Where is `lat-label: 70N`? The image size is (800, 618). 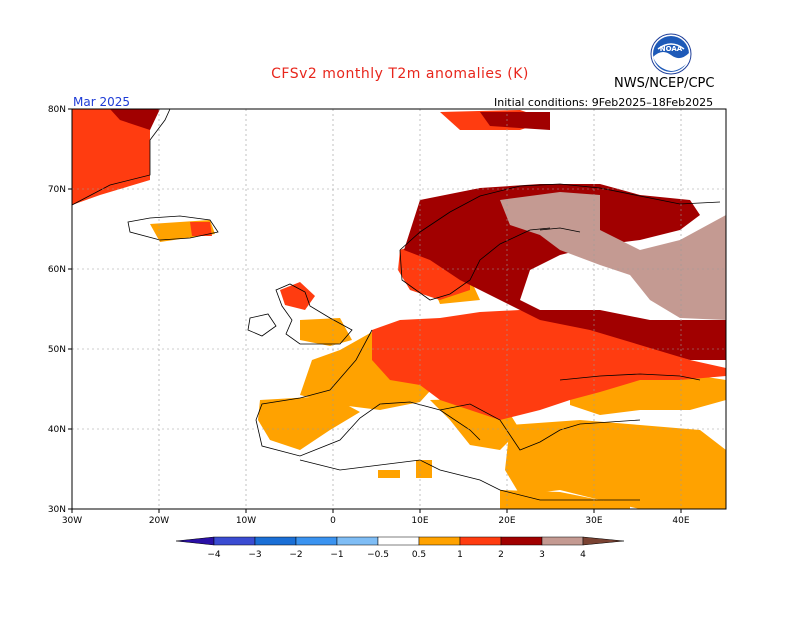
lat-label: 70N is located at coordinates (57, 190).